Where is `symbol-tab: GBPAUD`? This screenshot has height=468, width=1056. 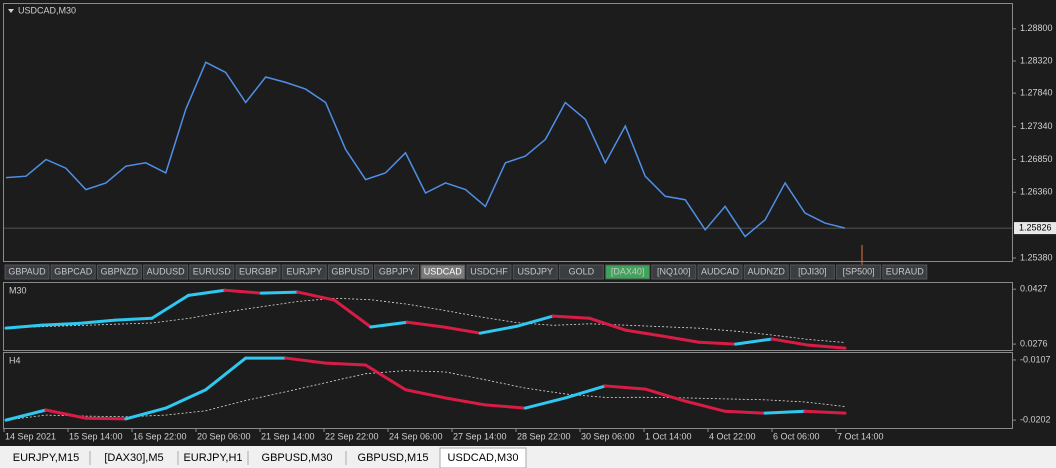 symbol-tab: GBPAUD is located at coordinates (27, 272).